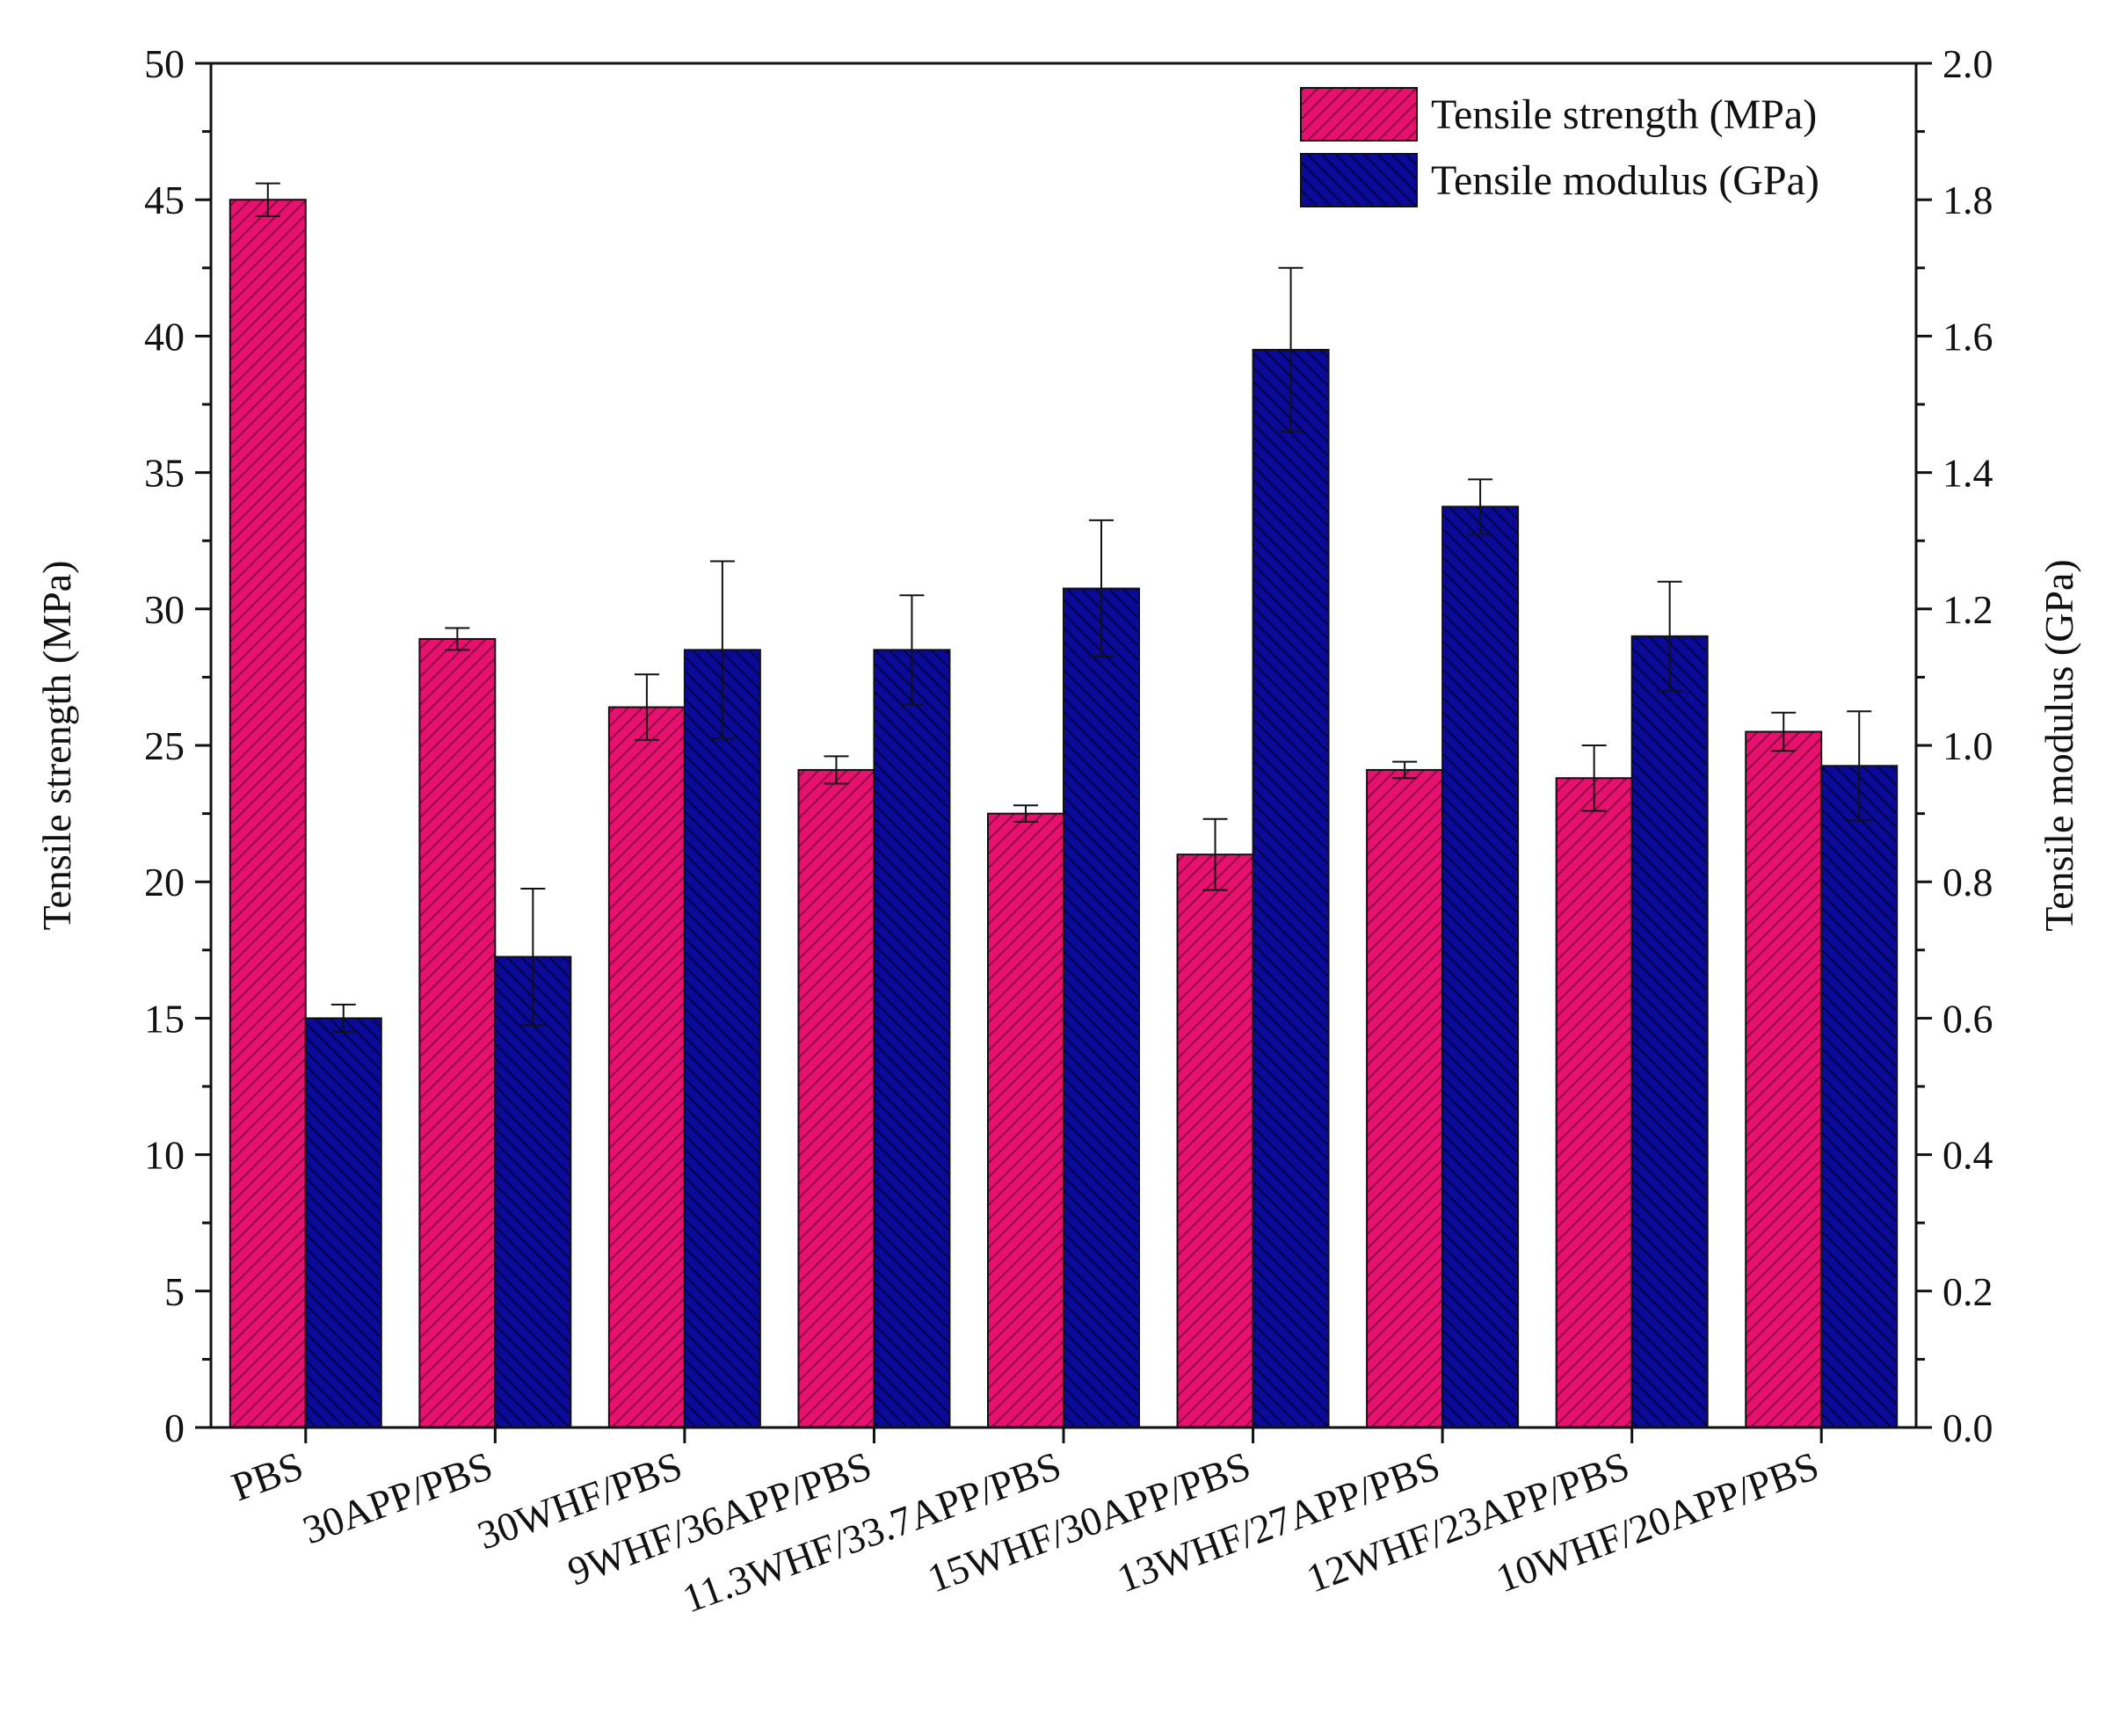  Describe the element at coordinates (164, 745) in the screenshot. I see `left-tick-label: 25` at that location.